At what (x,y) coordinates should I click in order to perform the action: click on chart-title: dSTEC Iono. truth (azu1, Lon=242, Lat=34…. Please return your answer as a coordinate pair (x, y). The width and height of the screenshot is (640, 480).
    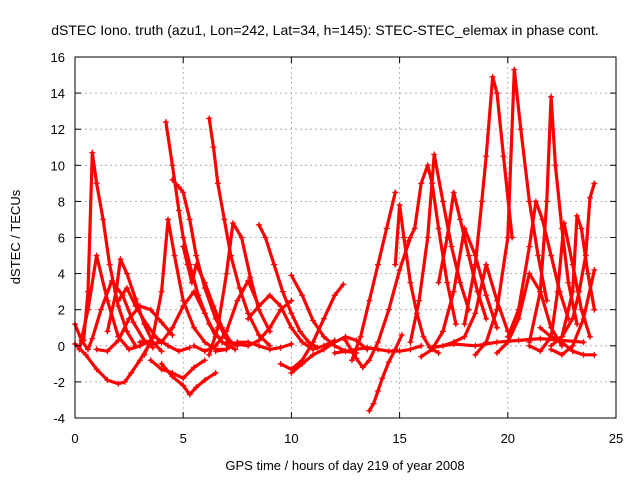
    Looking at the image, I should click on (324, 30).